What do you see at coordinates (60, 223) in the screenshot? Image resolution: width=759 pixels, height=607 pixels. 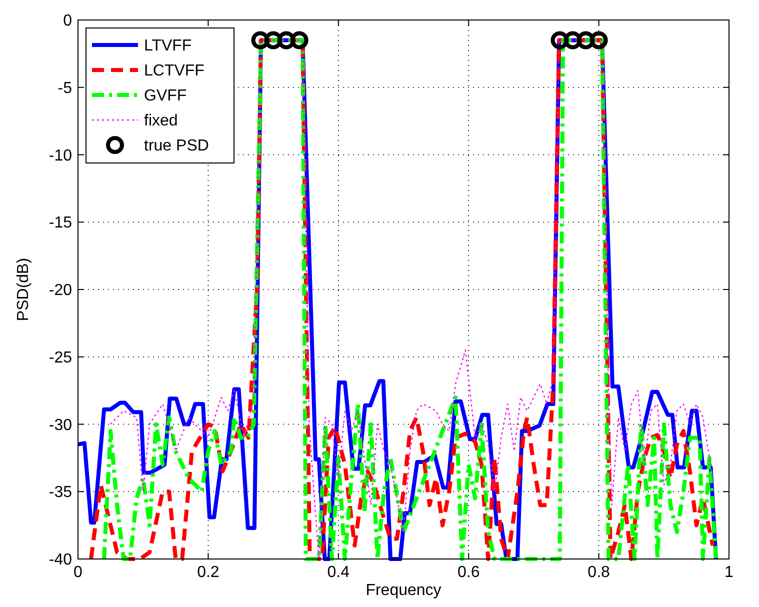 I see `y-tick-label: -15` at bounding box center [60, 223].